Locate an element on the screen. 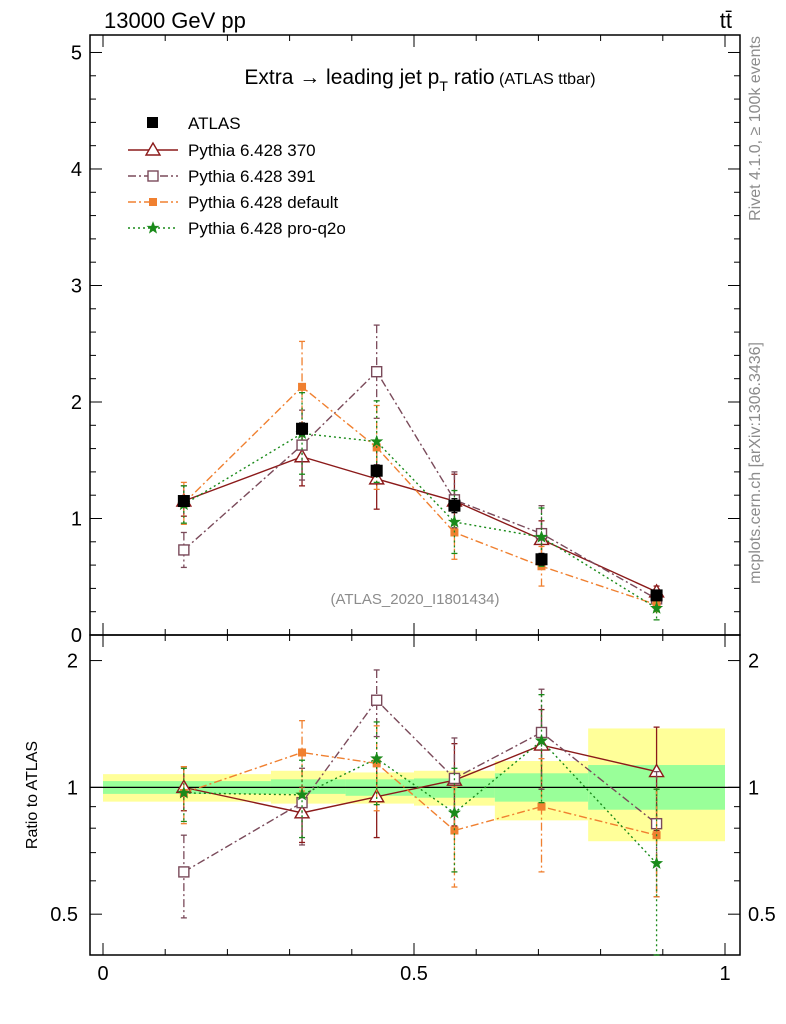  ratio-y-tick-label: 1 is located at coordinates (72, 788).